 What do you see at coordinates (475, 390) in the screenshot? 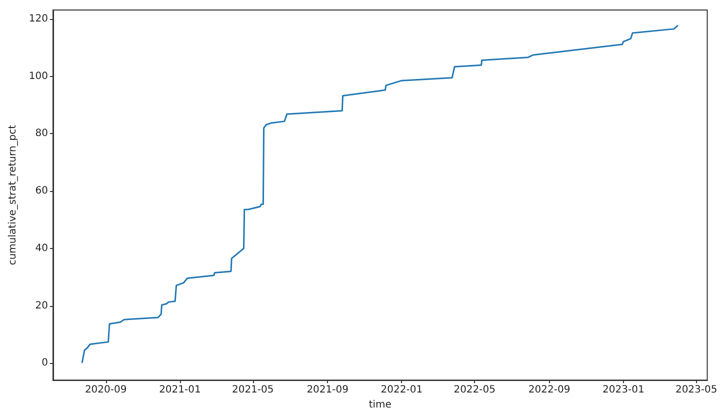
I see `x-tick-label: 2022-05` at bounding box center [475, 390].